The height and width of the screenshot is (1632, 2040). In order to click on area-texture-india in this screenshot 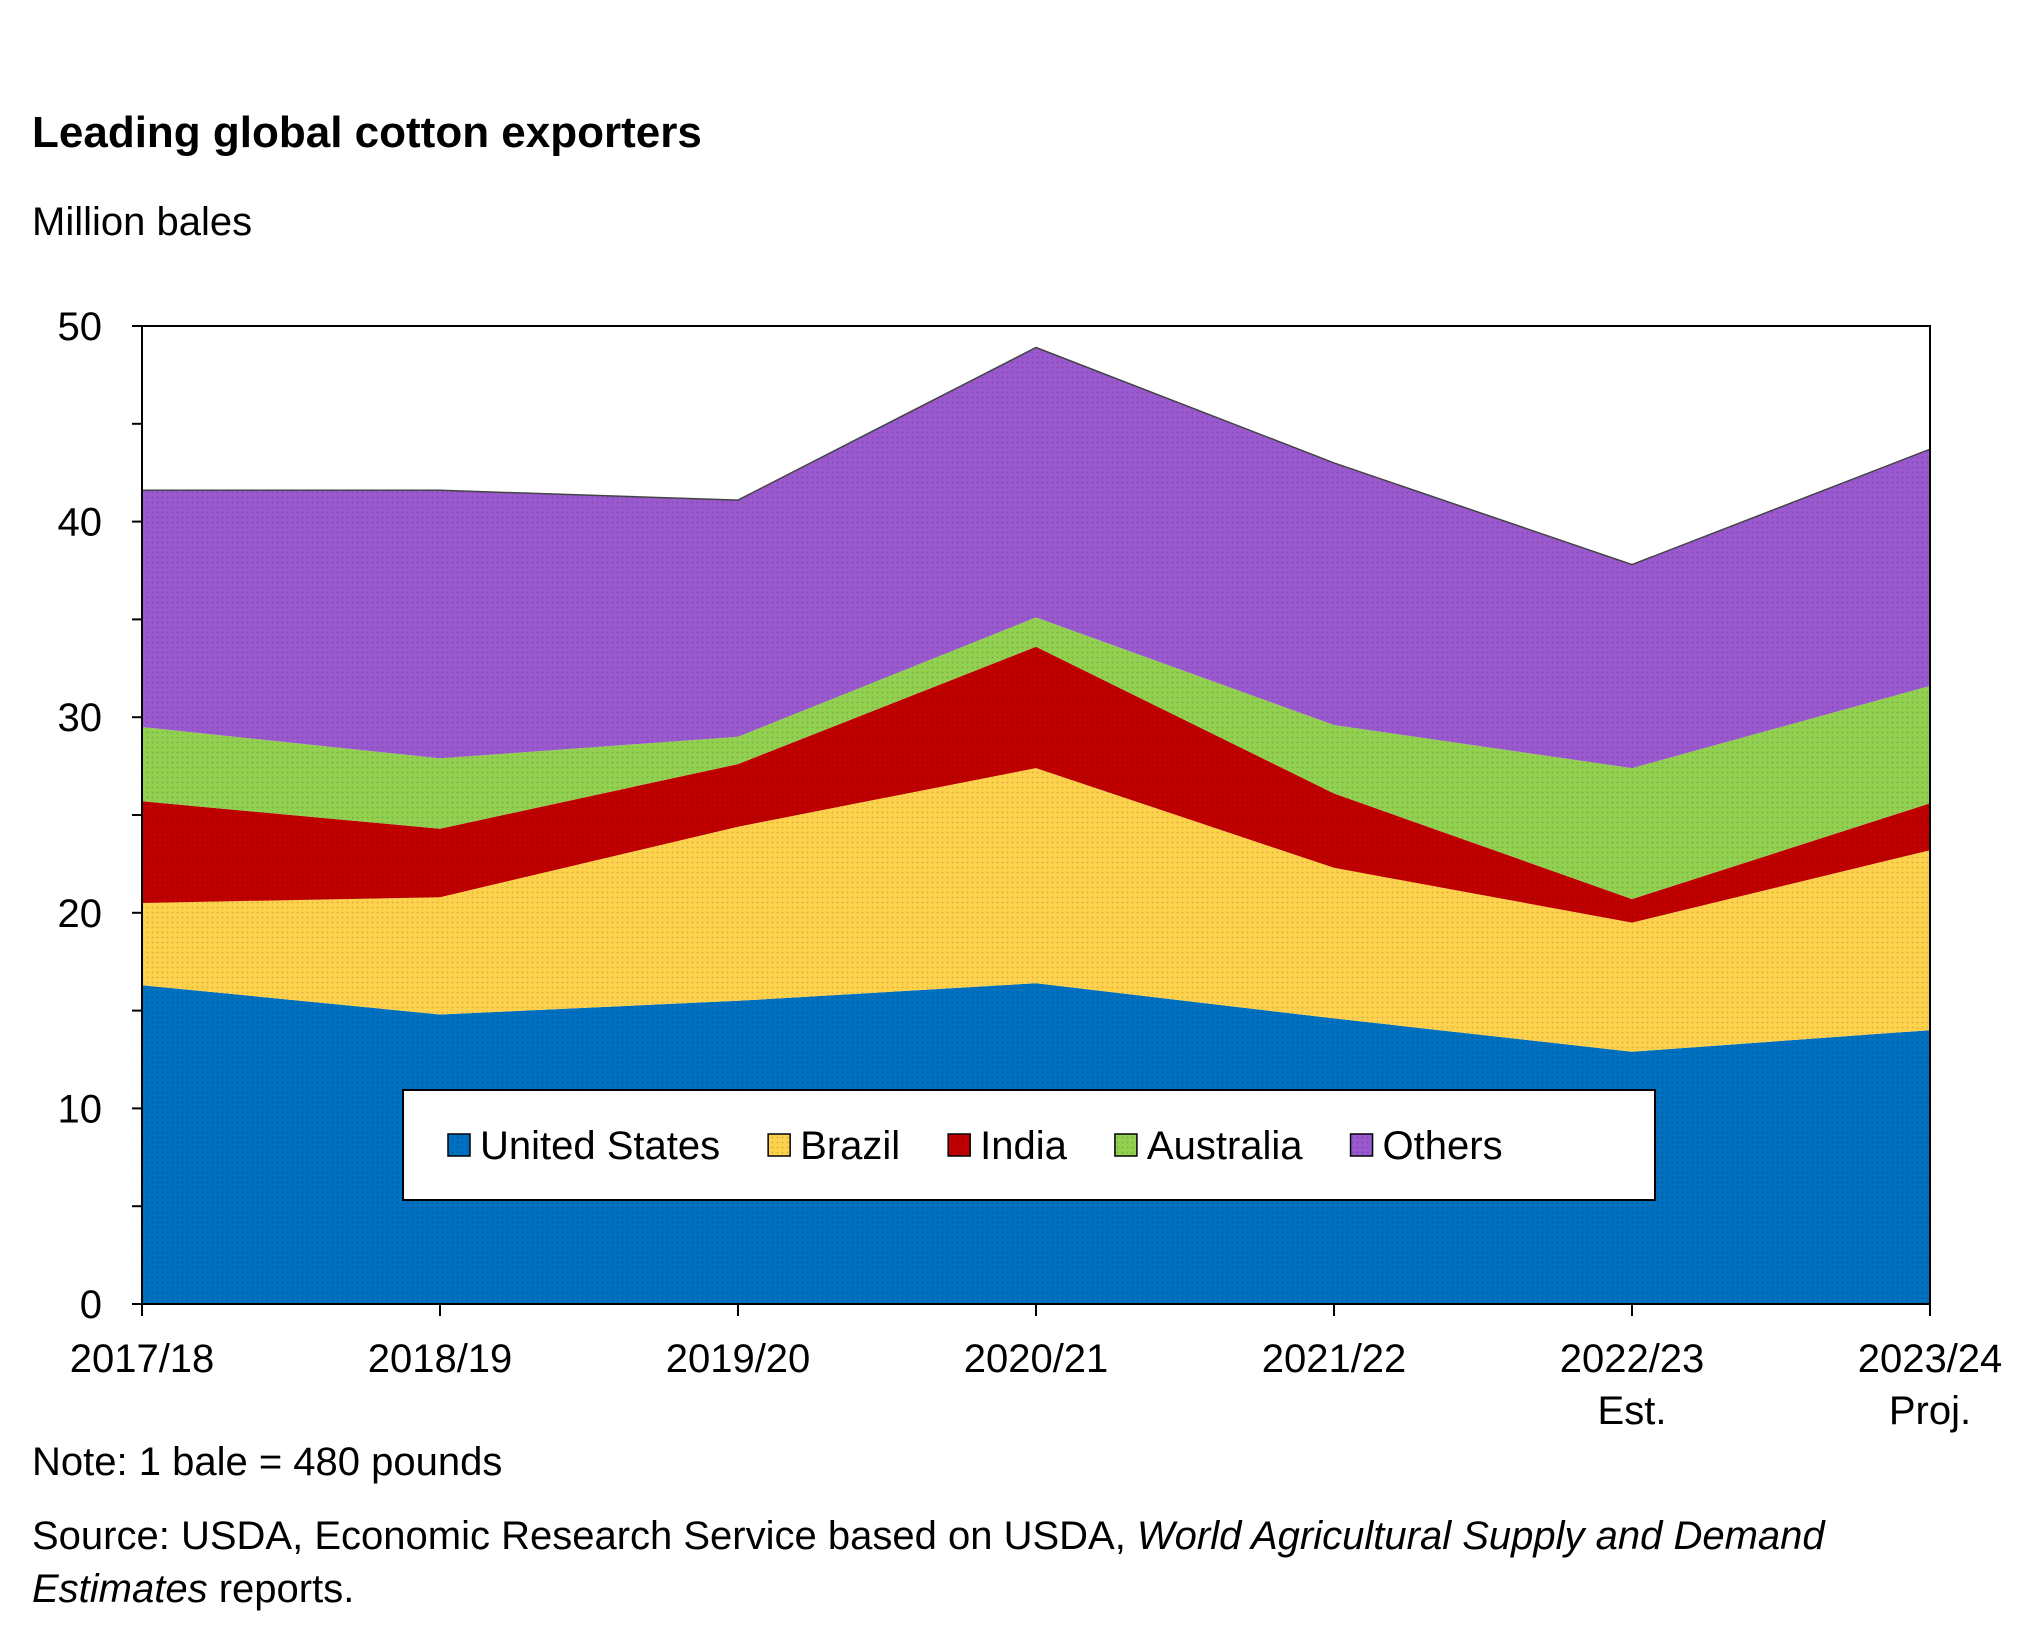, I will do `click(1036, 784)`.